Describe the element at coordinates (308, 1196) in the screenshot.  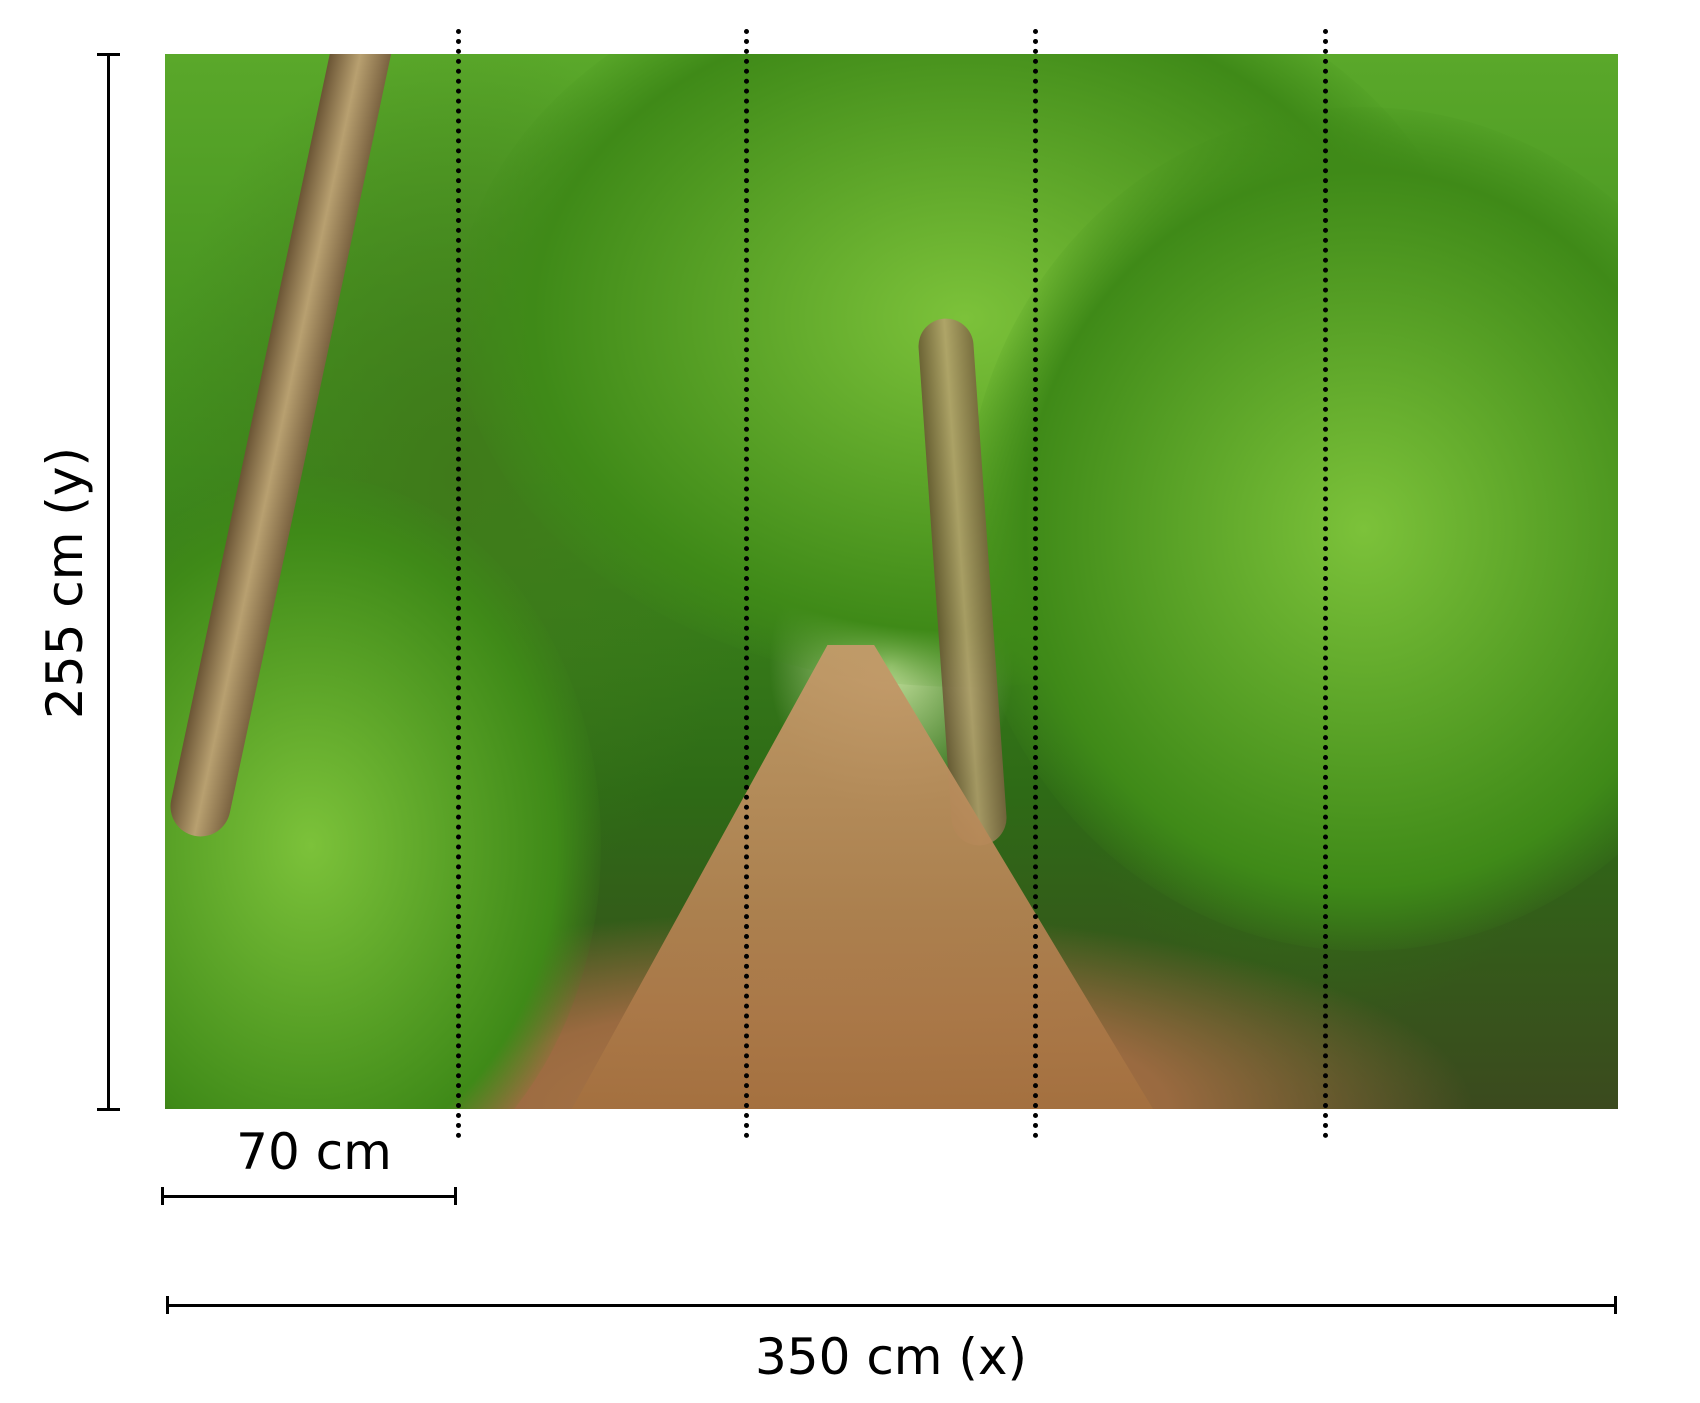
I see `panel-width-dimension-line` at that location.